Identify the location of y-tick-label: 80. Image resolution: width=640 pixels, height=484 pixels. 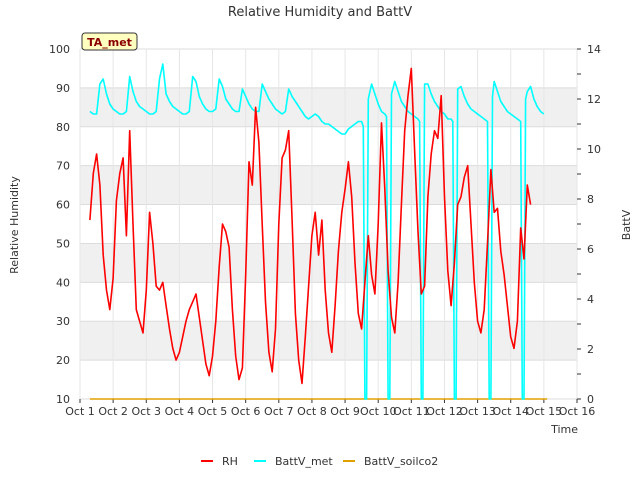
(63, 127).